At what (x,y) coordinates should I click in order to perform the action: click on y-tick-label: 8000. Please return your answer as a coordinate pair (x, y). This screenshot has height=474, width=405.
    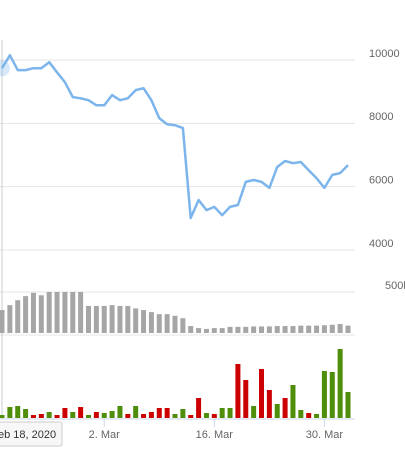
    Looking at the image, I should click on (381, 117).